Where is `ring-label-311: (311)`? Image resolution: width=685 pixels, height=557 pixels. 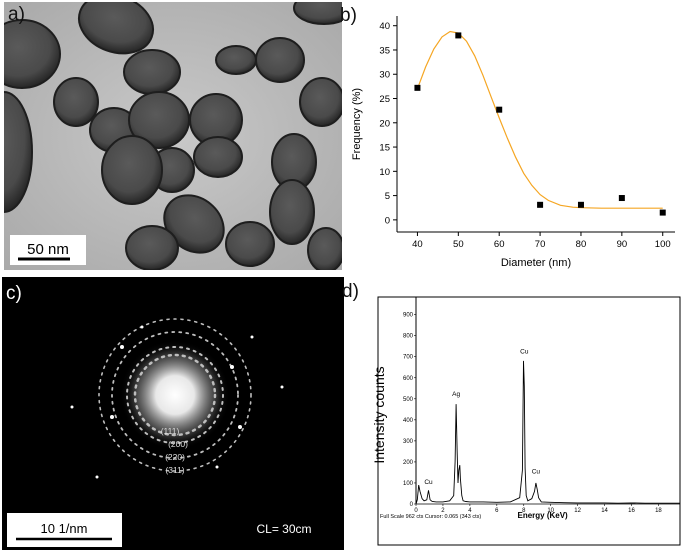
ring-label-311: (311) is located at coordinates (174, 470).